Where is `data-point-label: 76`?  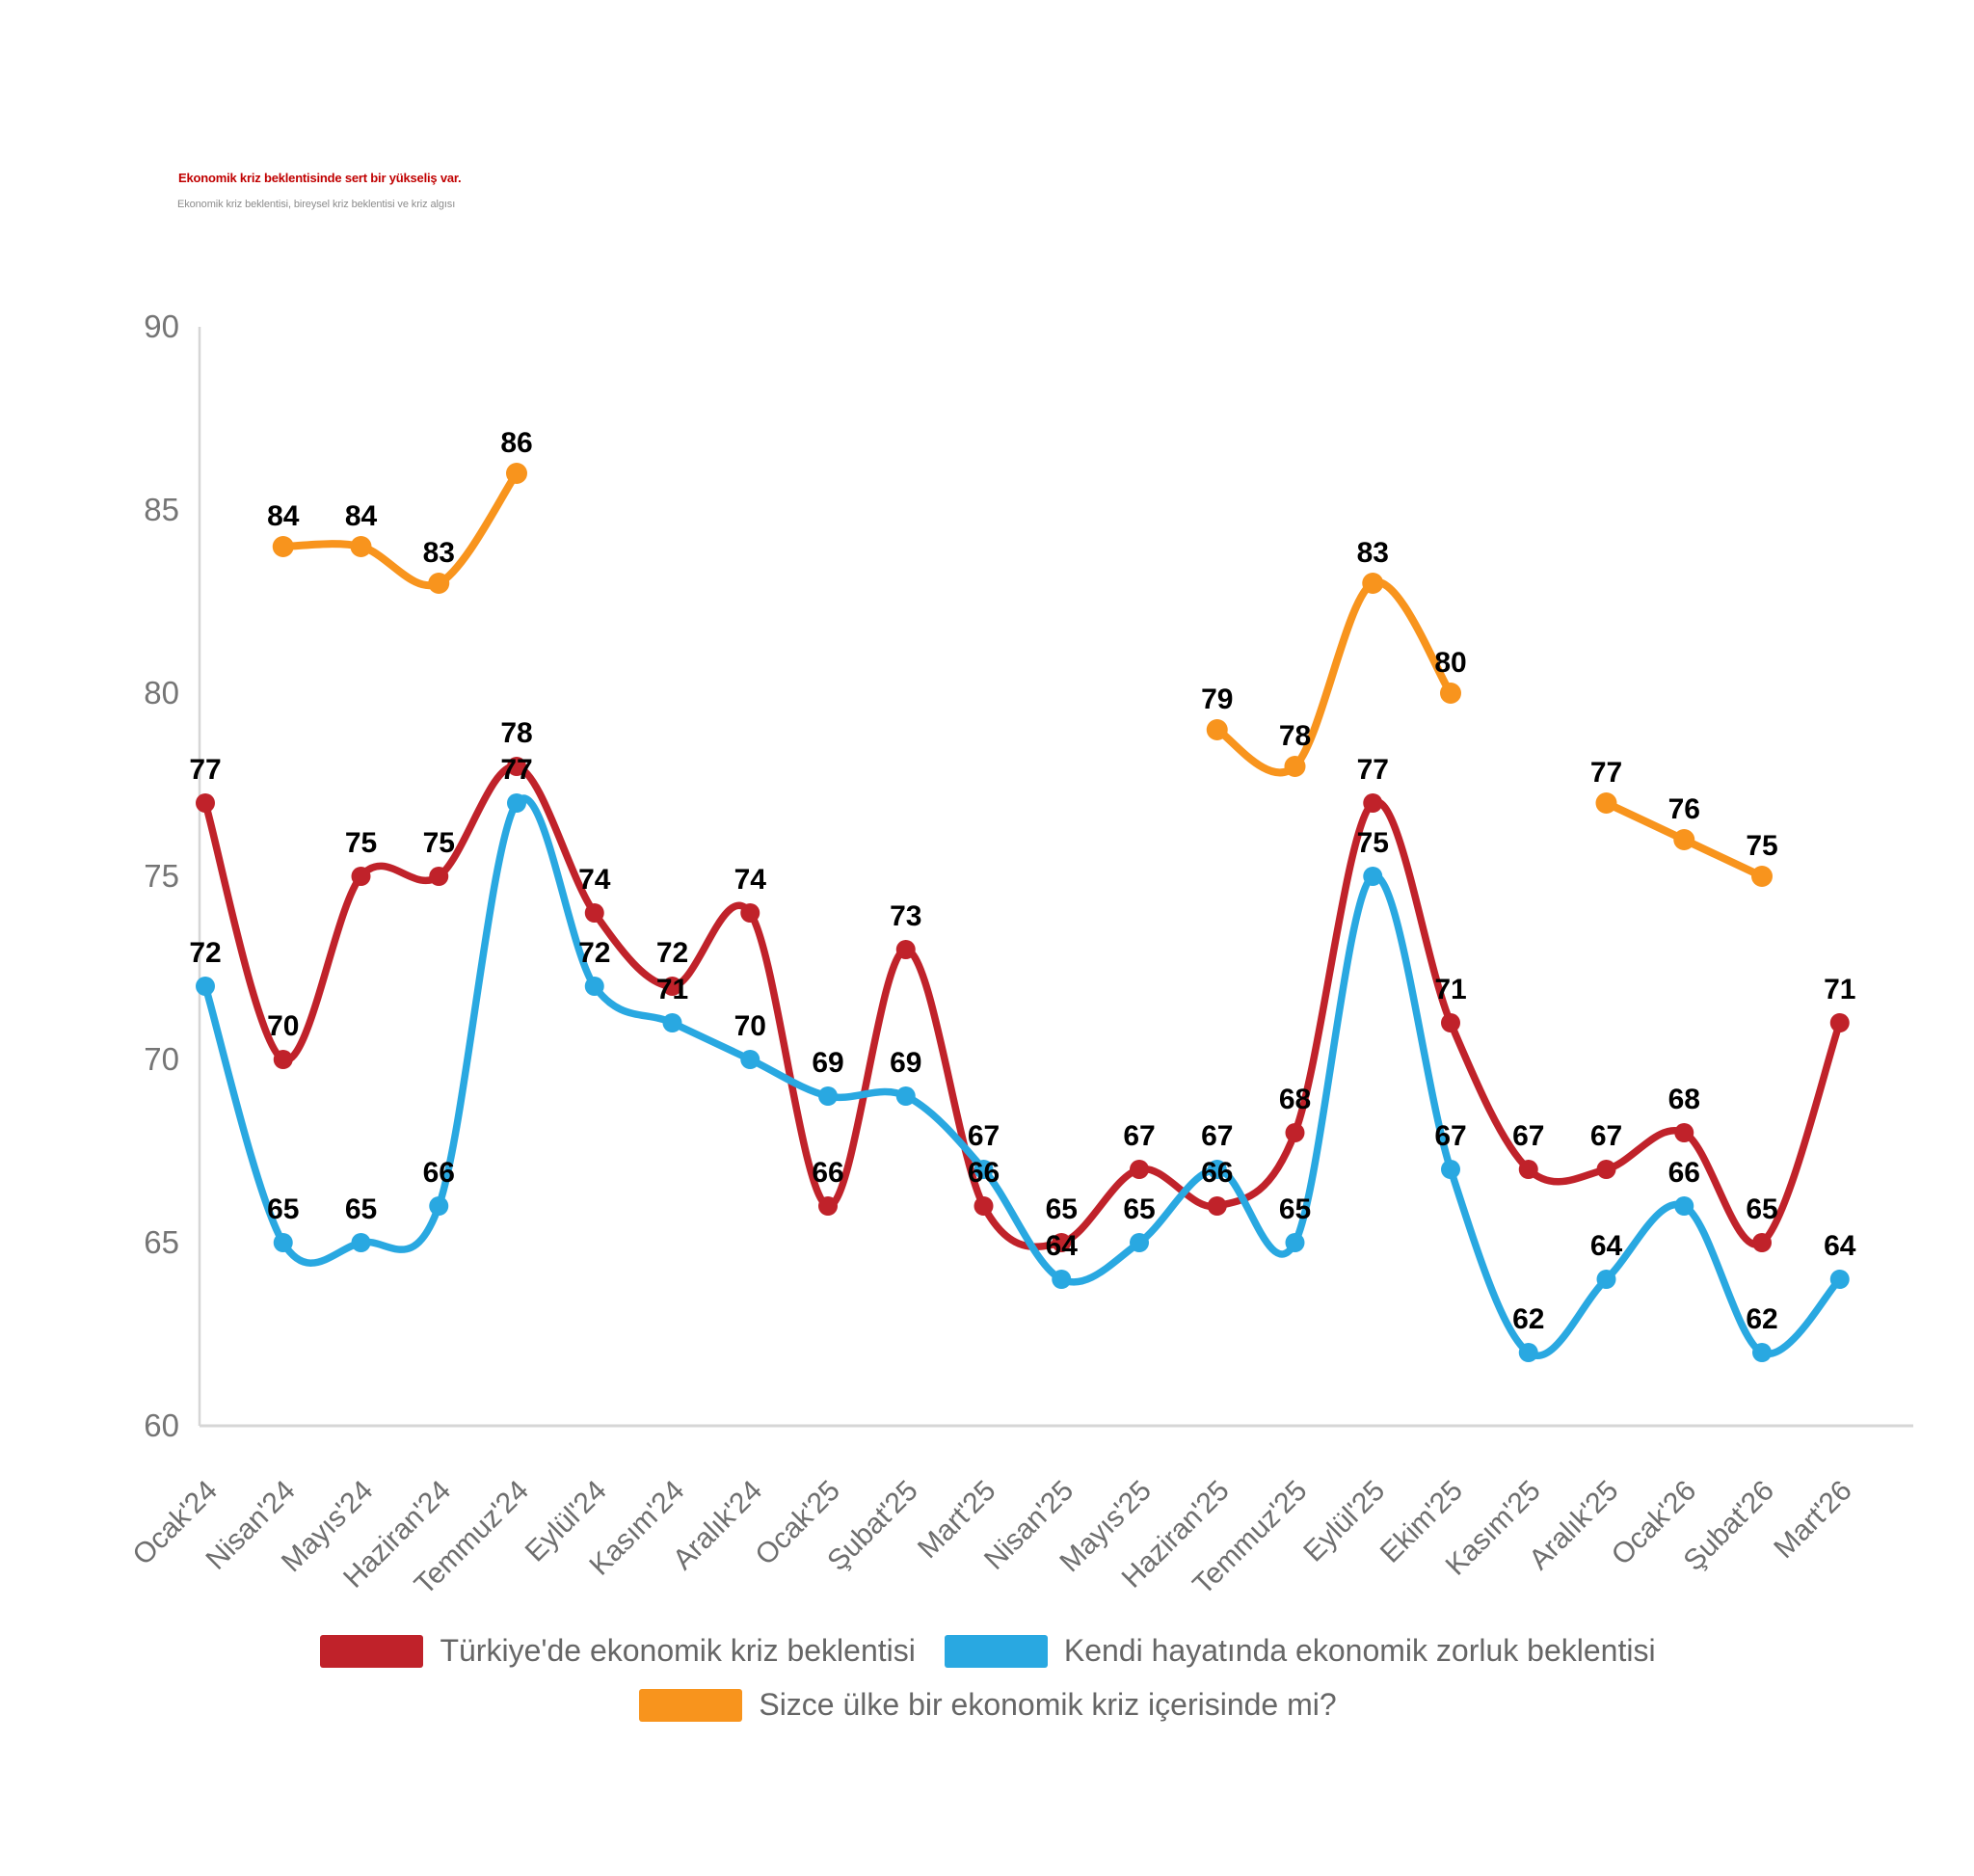
data-point-label: 76 is located at coordinates (1684, 809).